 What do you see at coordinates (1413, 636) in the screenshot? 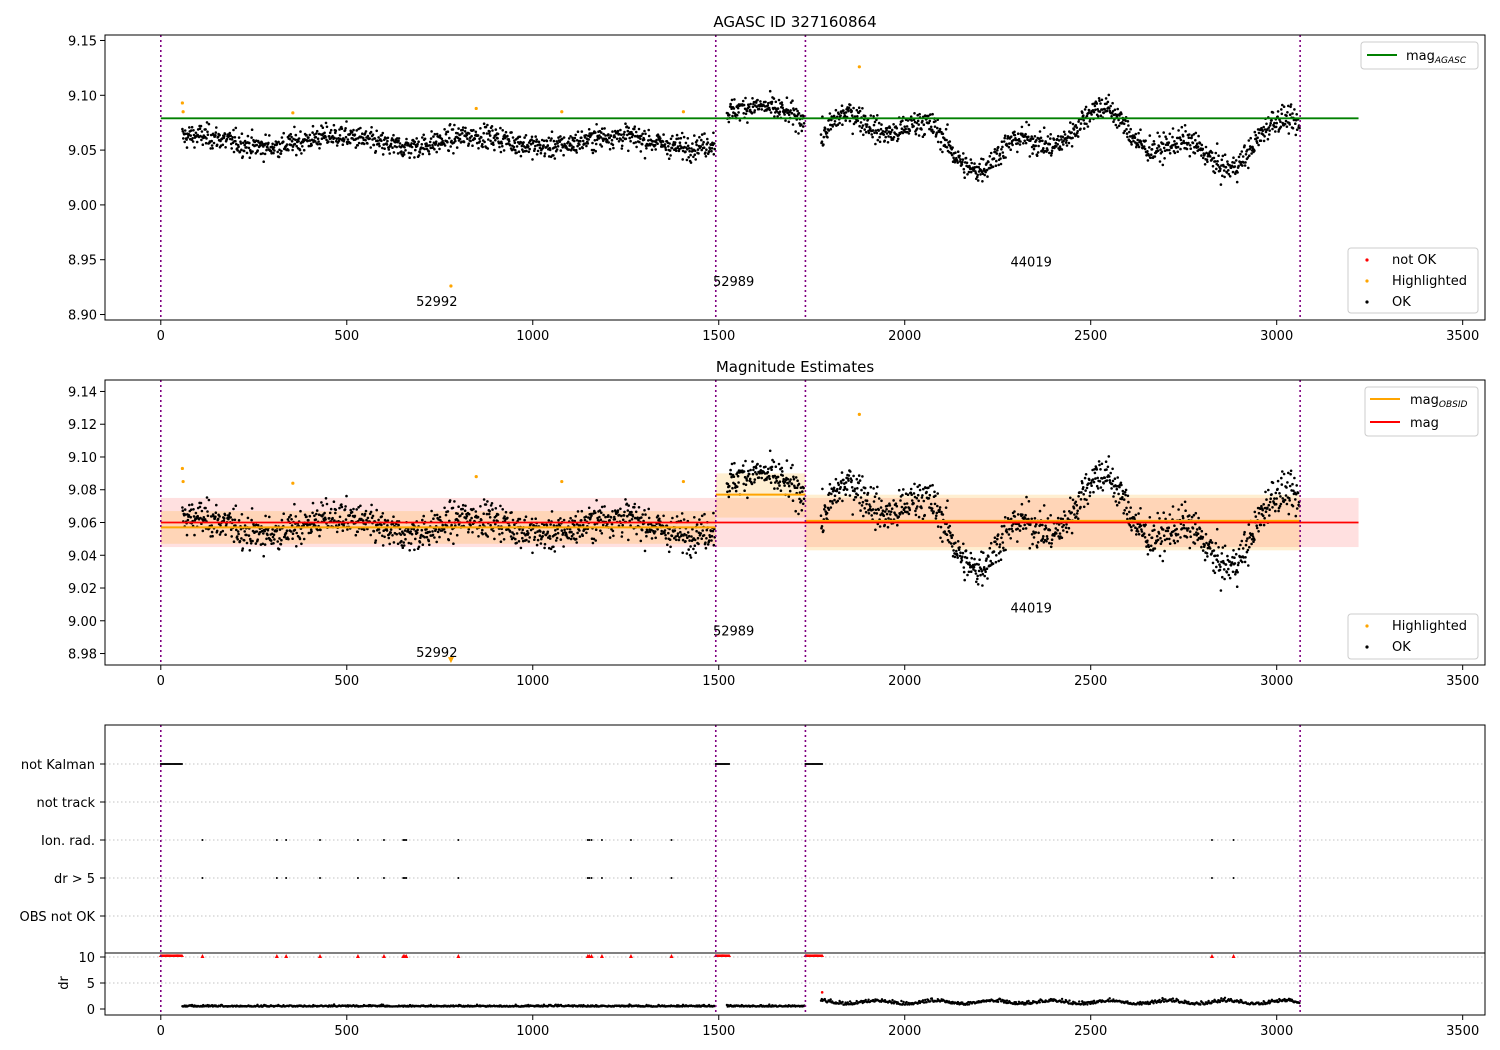
I see `panel2-legend-lower: Highlighted OK` at bounding box center [1413, 636].